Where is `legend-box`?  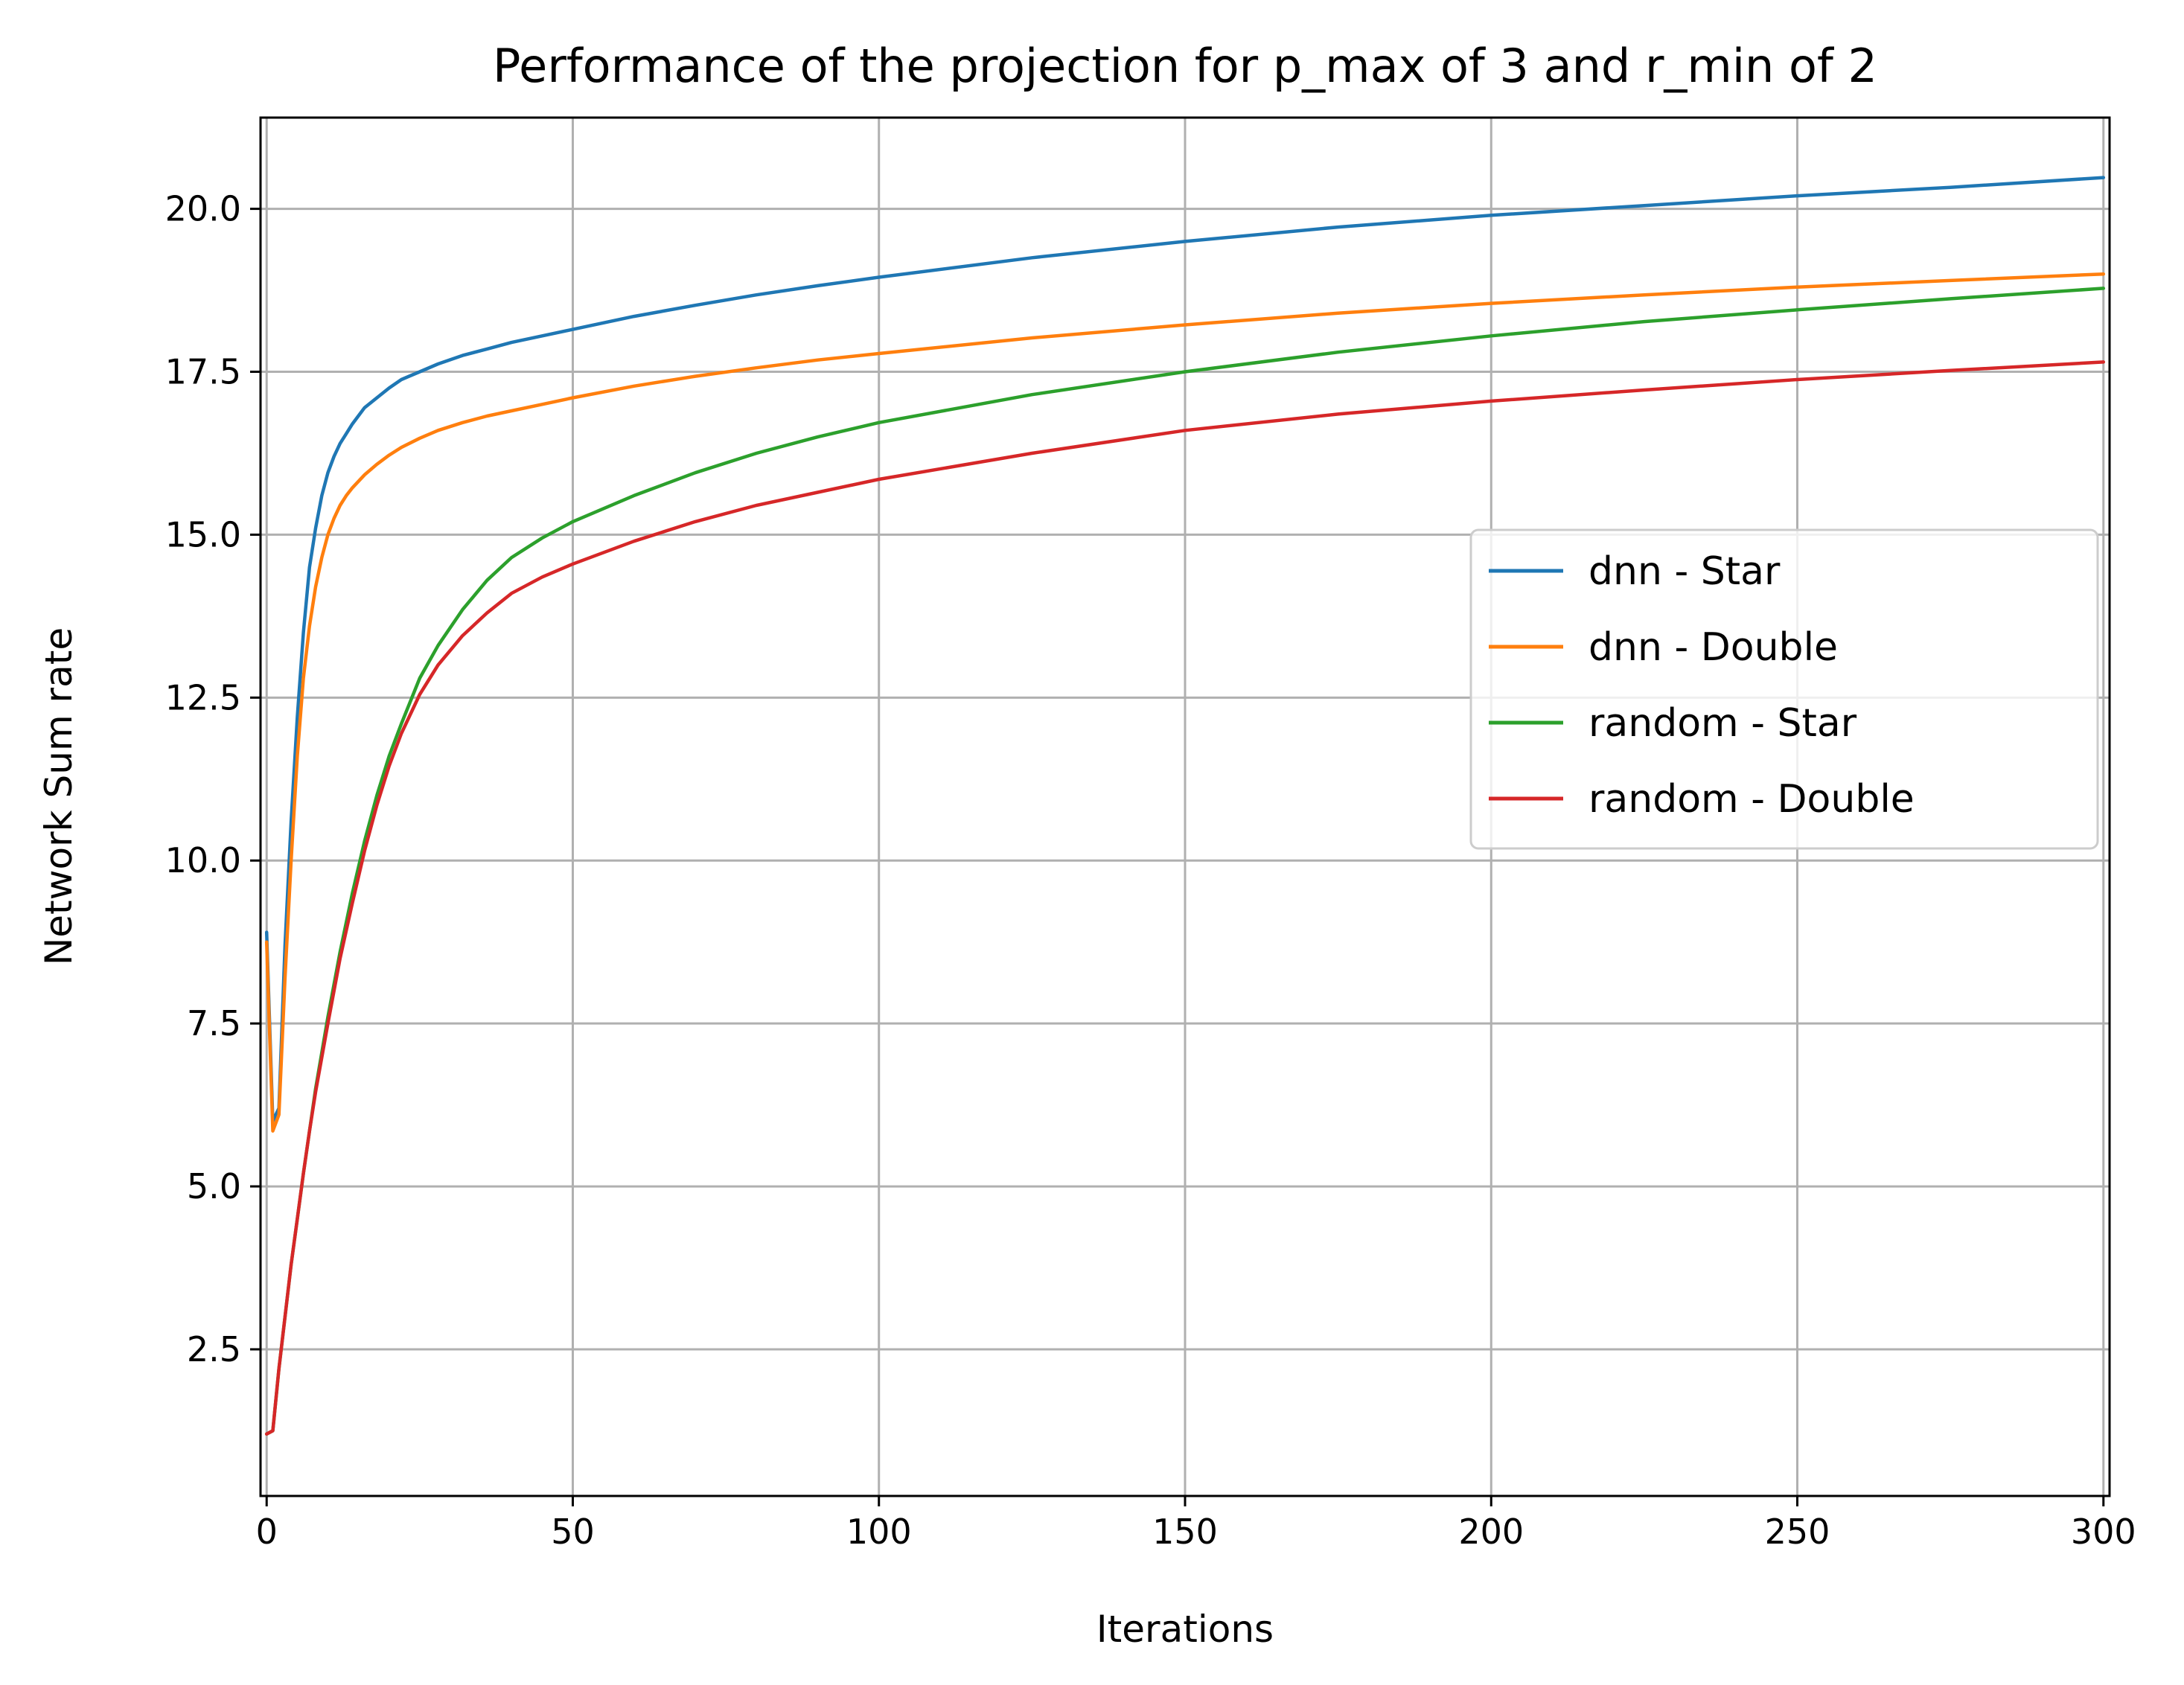
legend-box is located at coordinates (1784, 689).